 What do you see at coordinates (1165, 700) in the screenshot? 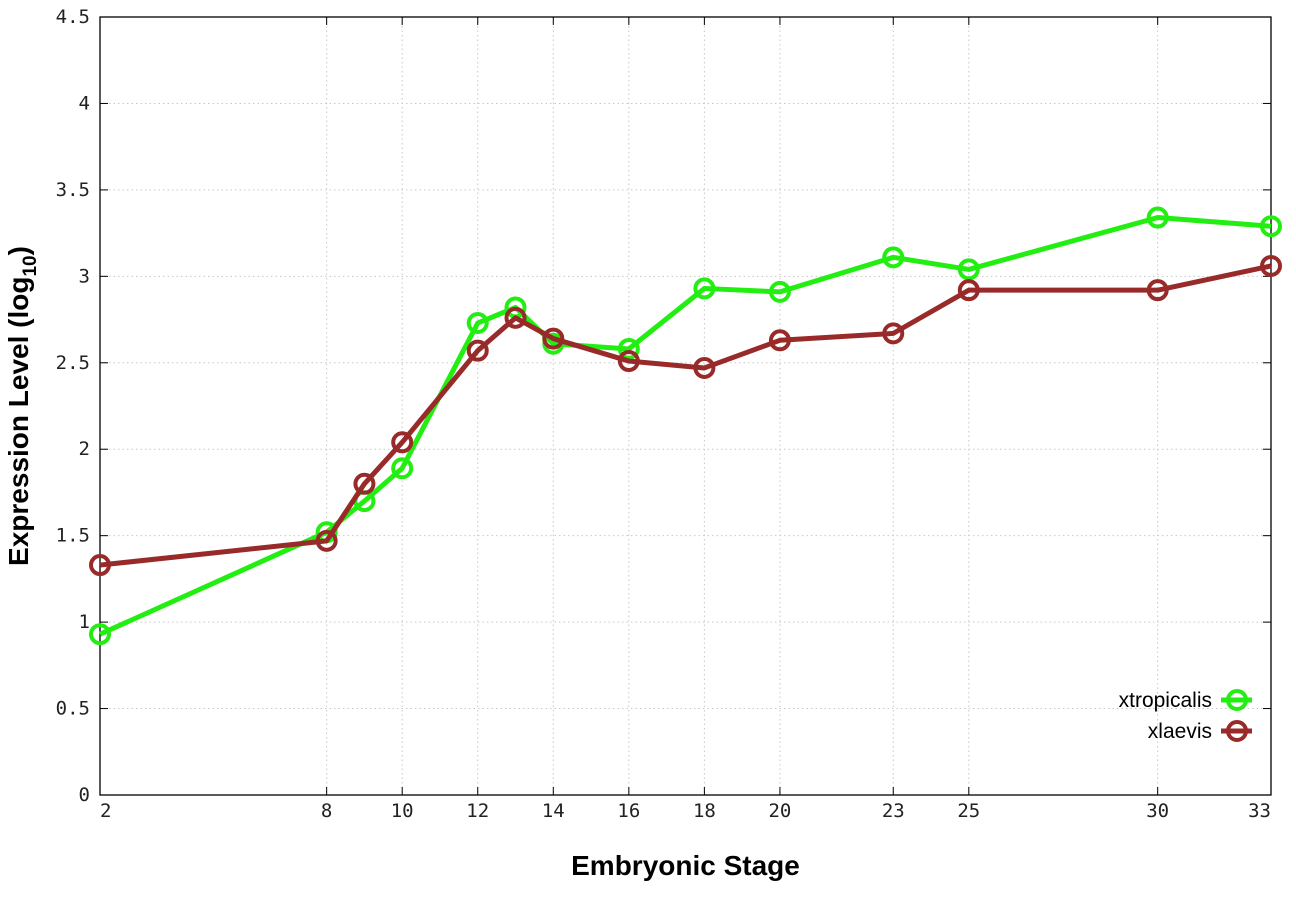
I see `legend-label: xtropicalis` at bounding box center [1165, 700].